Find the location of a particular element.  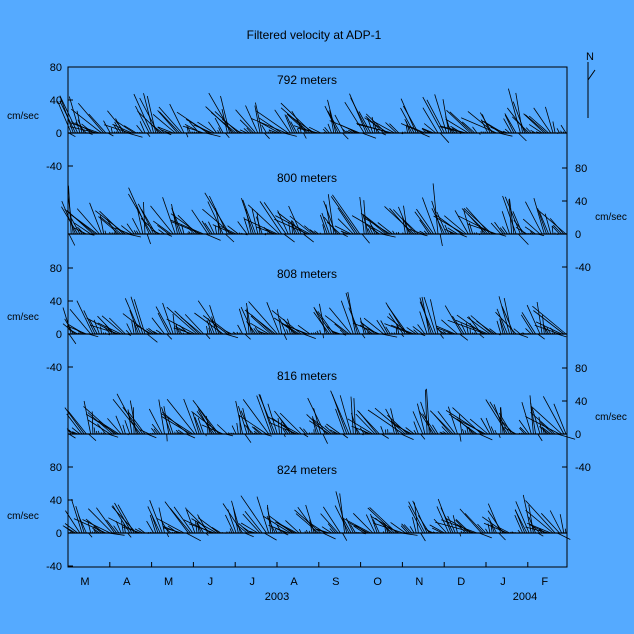

y-tick-label: -40 is located at coordinates (54, 368).